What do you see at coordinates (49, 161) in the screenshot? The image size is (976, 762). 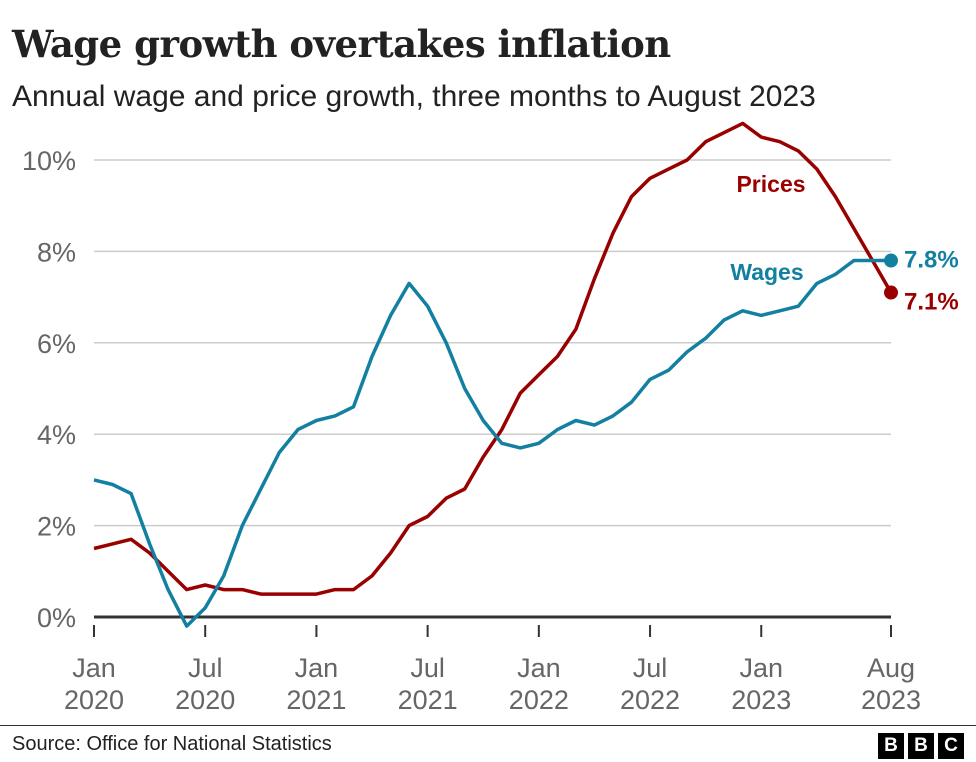 I see `y-tick-label: 10%` at bounding box center [49, 161].